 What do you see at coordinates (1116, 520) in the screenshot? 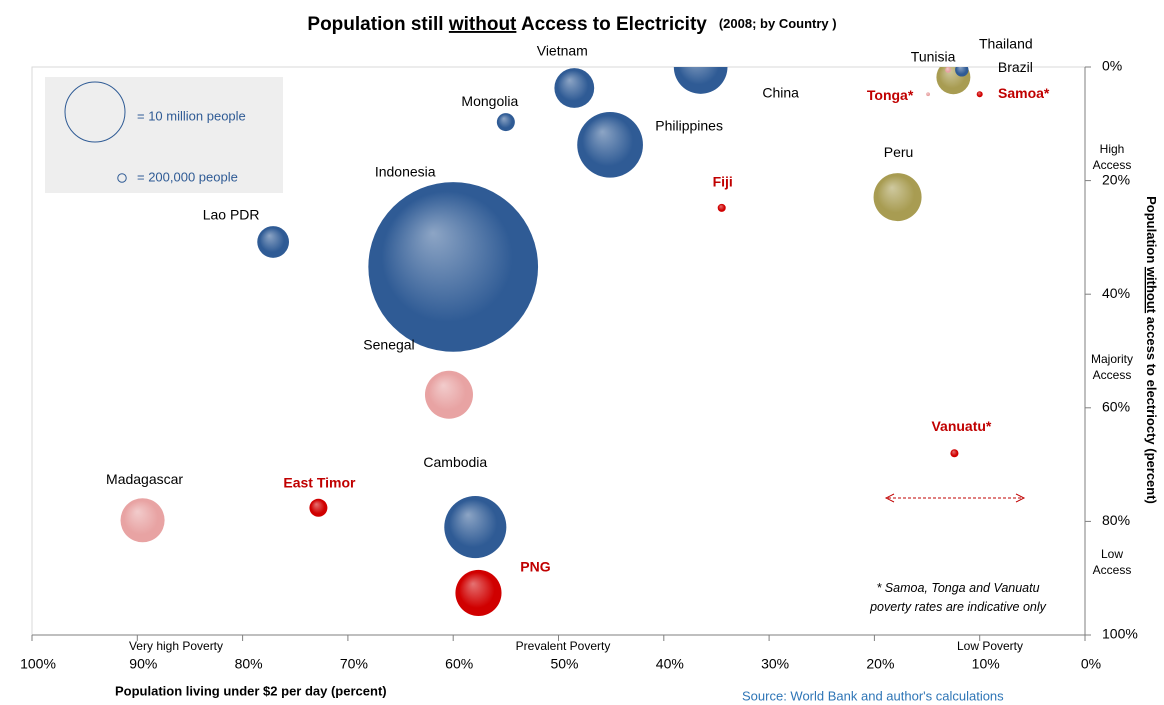
I see `y-tick-label: 80%` at bounding box center [1116, 520].